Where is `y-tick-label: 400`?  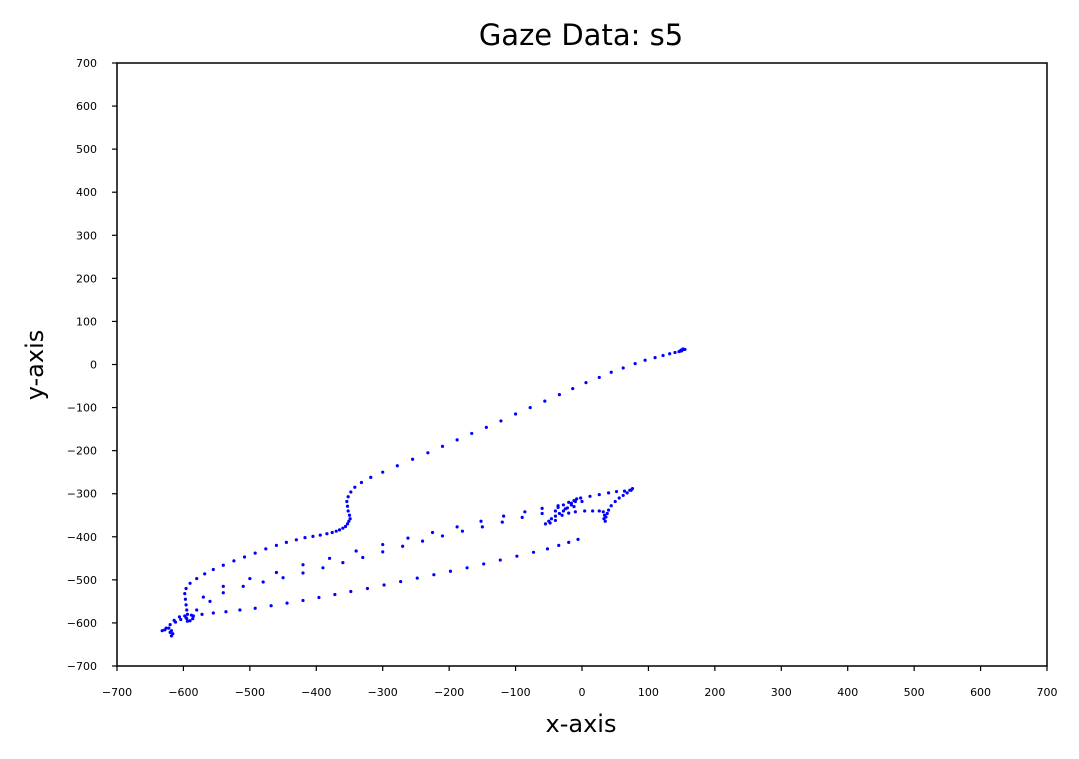
y-tick-label: 400 is located at coordinates (86, 192).